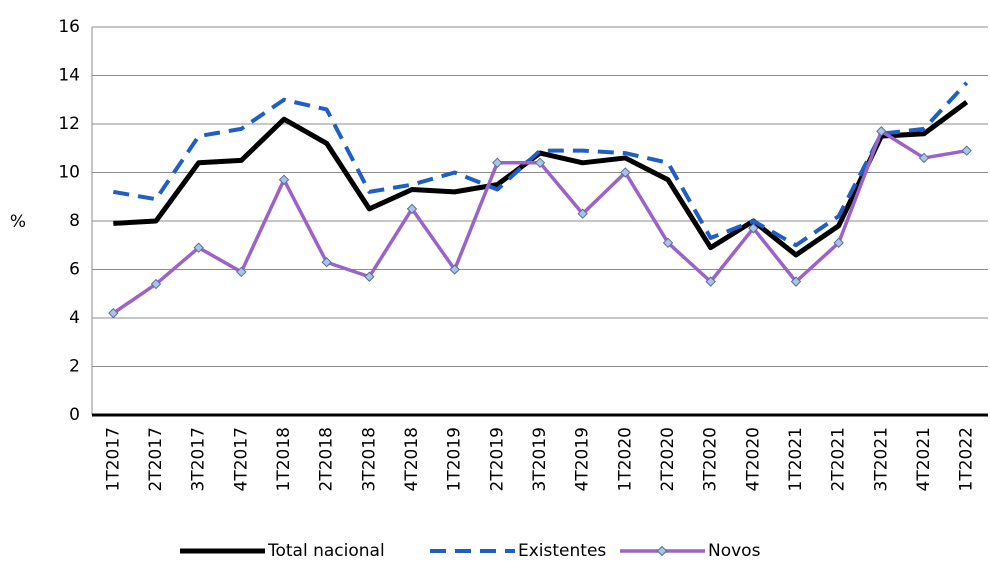 The width and height of the screenshot is (990, 563). Describe the element at coordinates (839, 459) in the screenshot. I see `x-tick-label: 2T2021` at that location.